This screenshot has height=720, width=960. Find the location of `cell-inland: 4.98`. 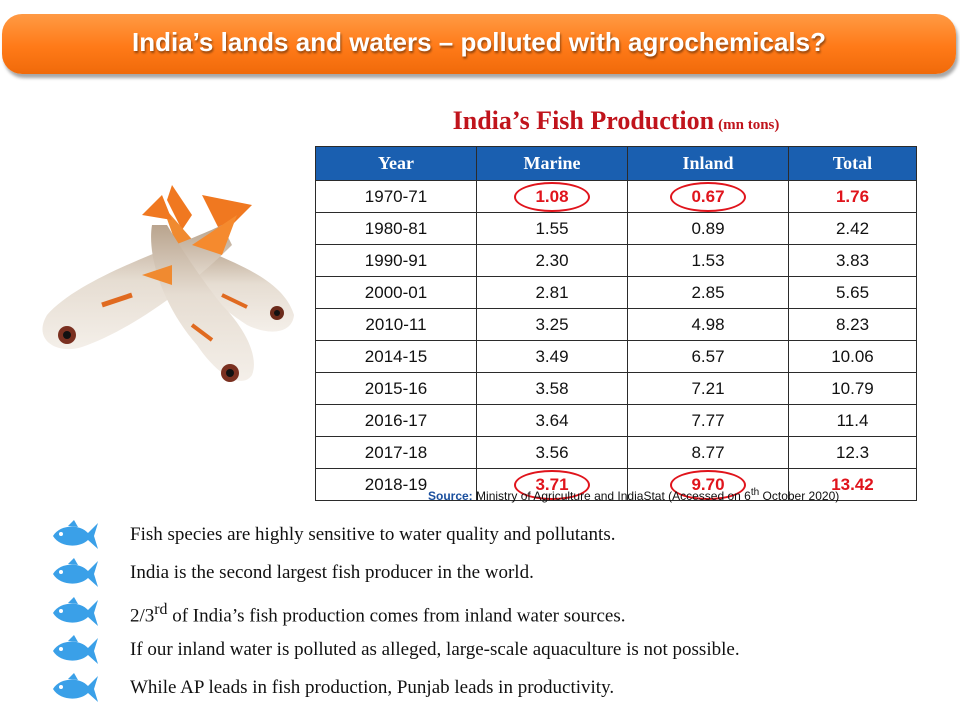

cell-inland: 4.98 is located at coordinates (708, 324).